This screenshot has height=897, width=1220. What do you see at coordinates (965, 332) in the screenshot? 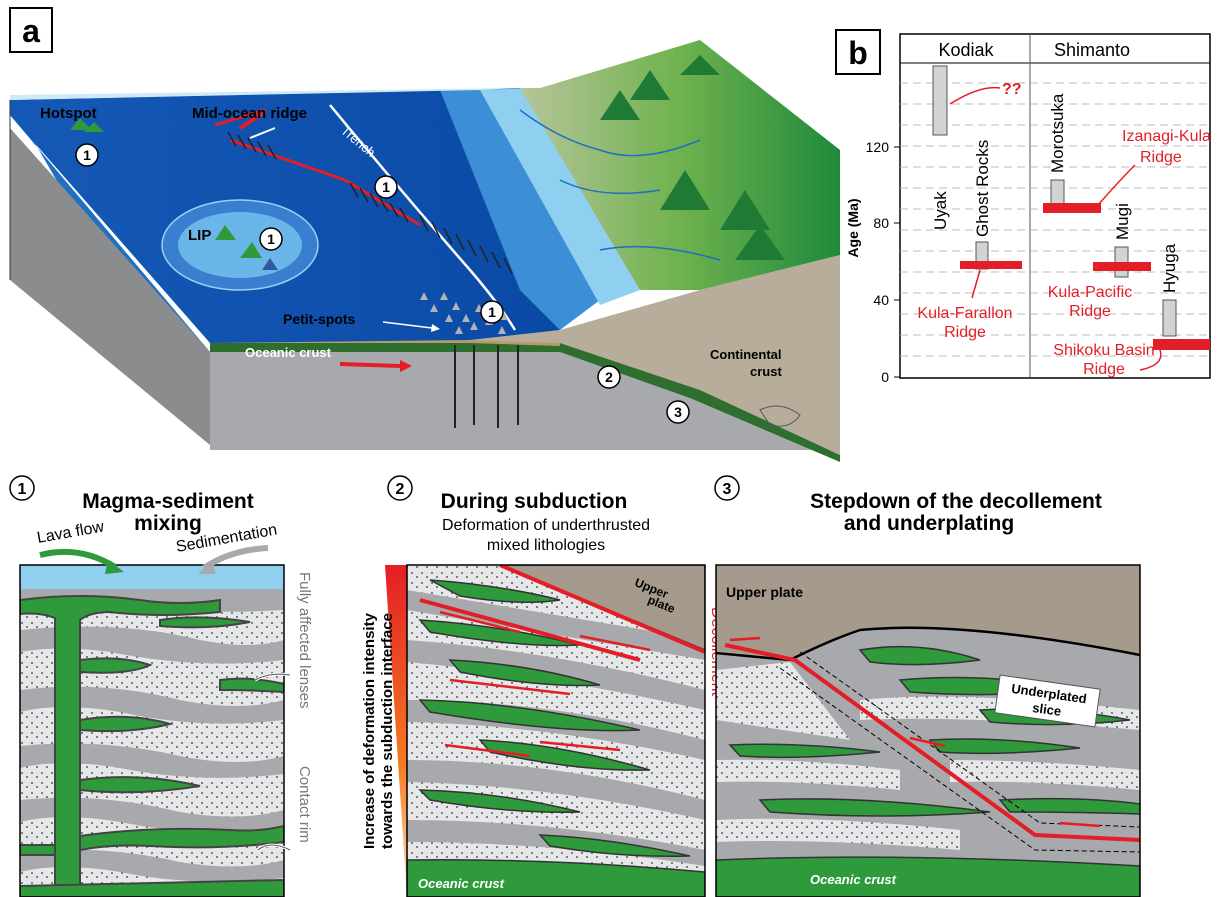
I see `label-kula-farallon-2: Ridge` at bounding box center [965, 332].